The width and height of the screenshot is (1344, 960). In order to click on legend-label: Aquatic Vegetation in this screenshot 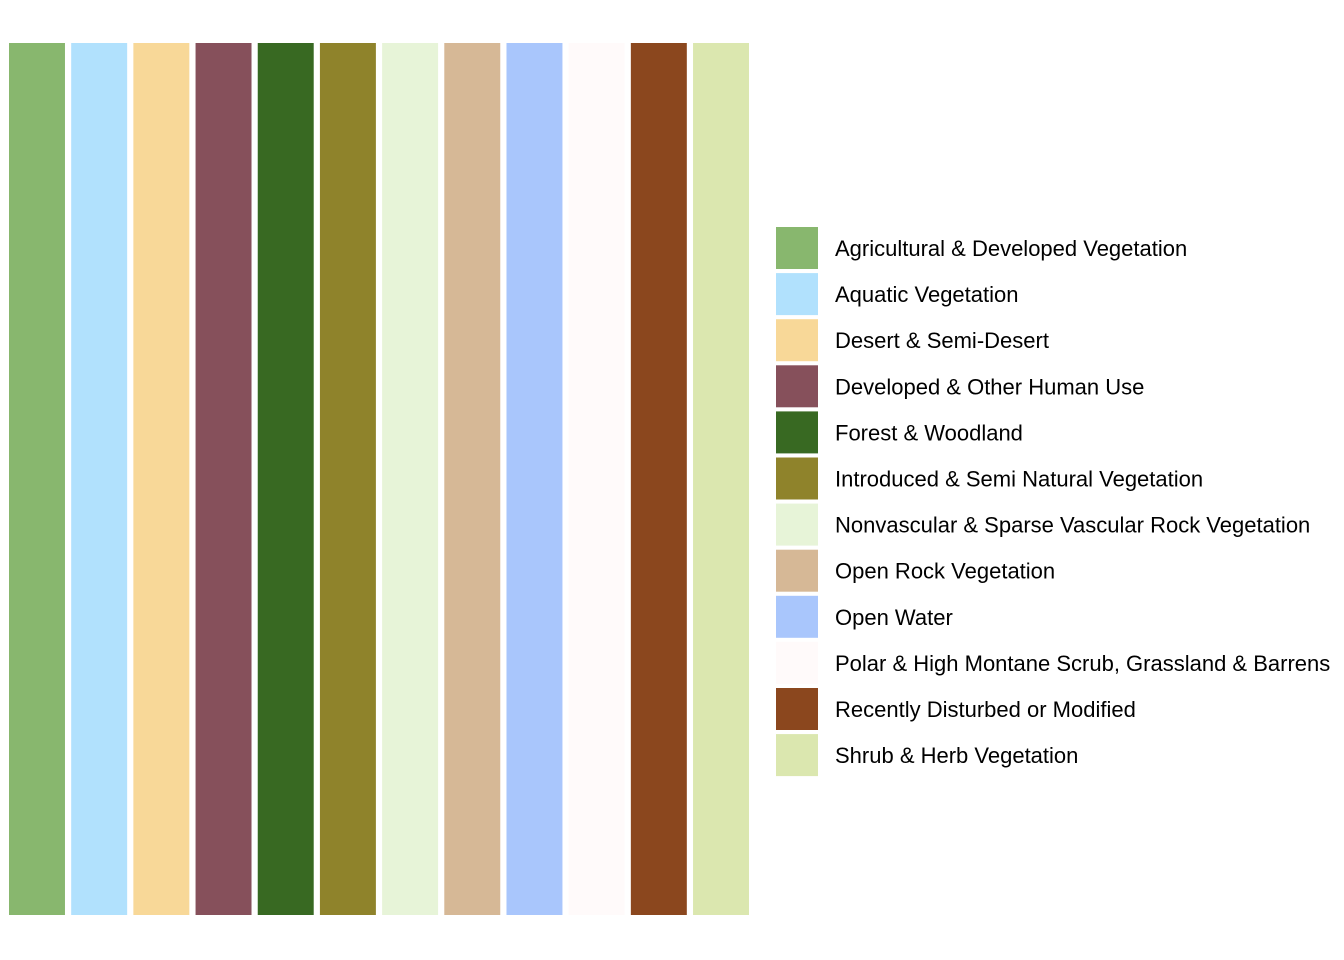, I will do `click(926, 294)`.